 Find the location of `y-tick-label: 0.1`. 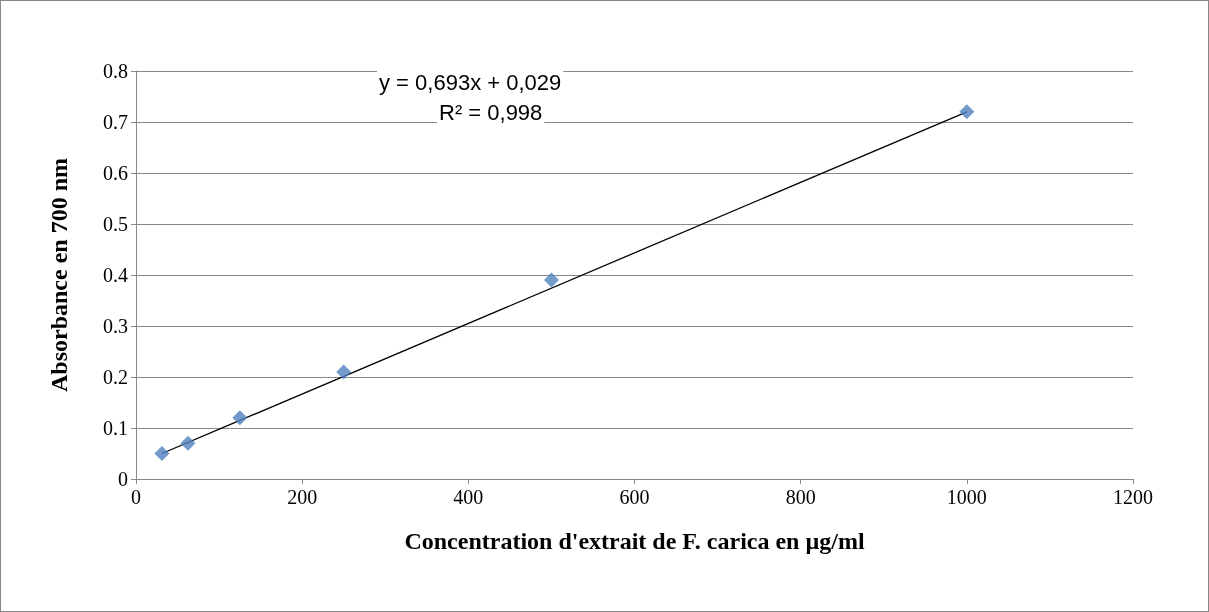

y-tick-label: 0.1 is located at coordinates (115, 428).